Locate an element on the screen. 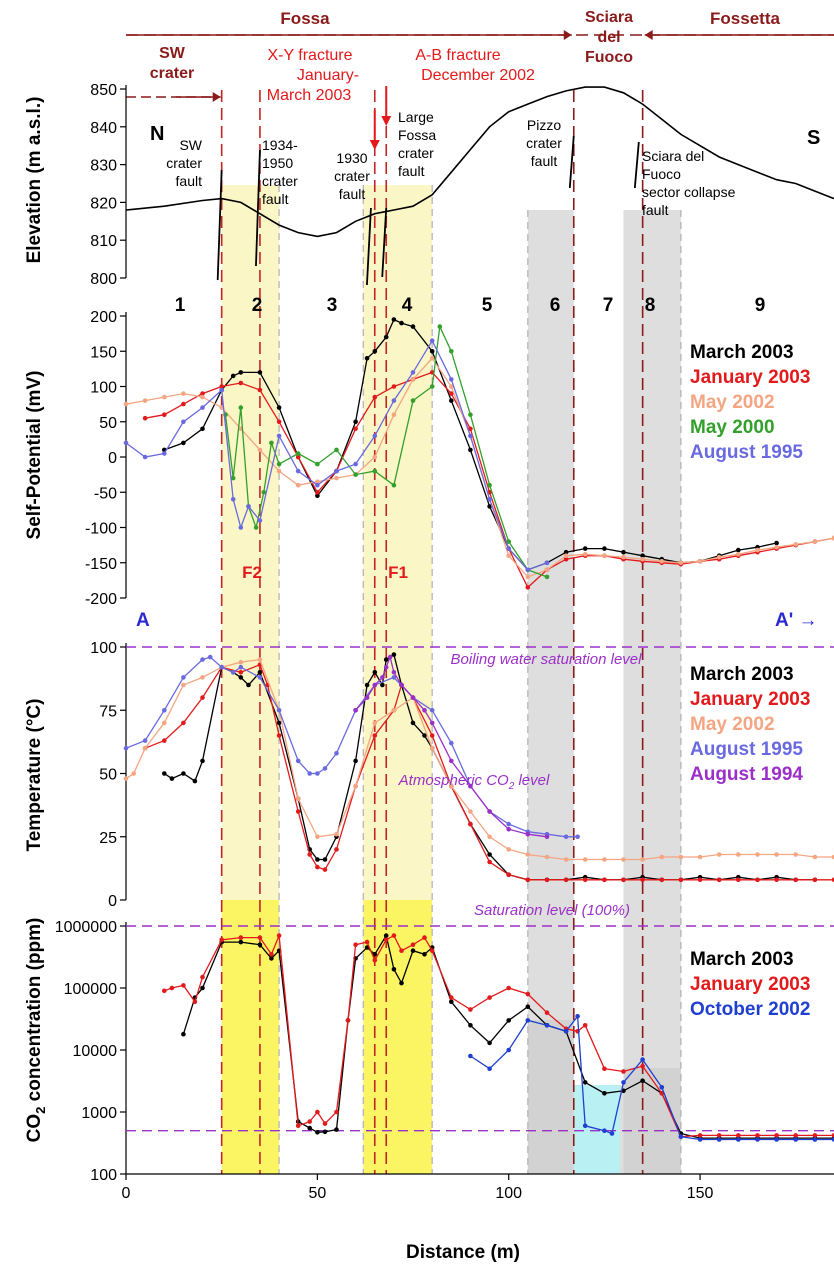 Image resolution: width=834 pixels, height=1265 pixels. ab-arrow-head is located at coordinates (386, 121).